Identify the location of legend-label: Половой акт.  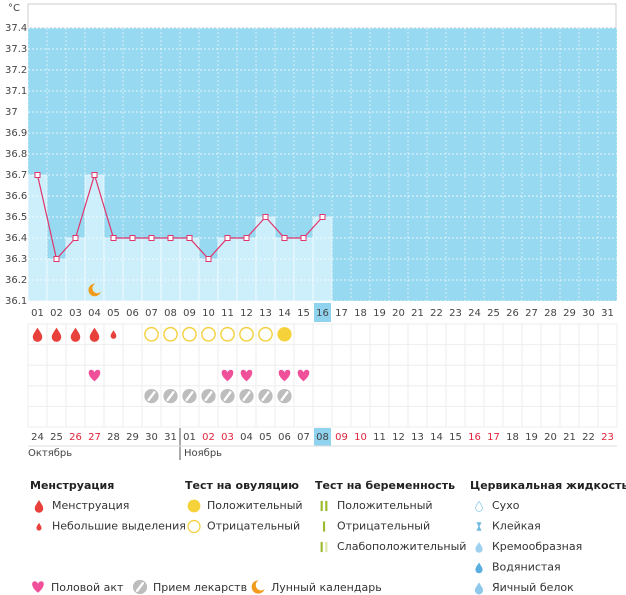
(87, 587).